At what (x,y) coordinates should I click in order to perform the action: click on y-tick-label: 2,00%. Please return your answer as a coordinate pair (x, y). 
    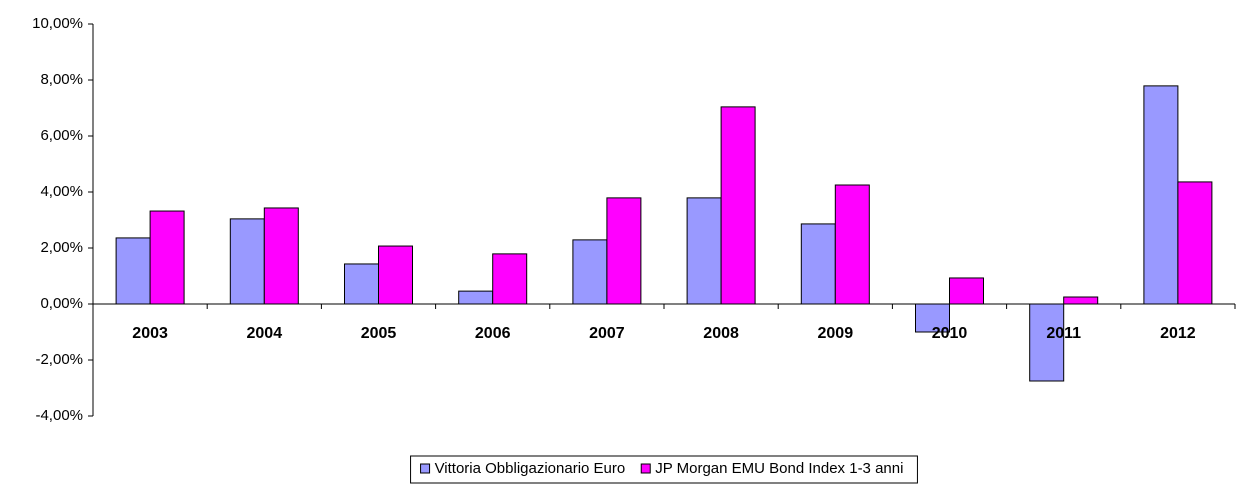
    Looking at the image, I should click on (61, 247).